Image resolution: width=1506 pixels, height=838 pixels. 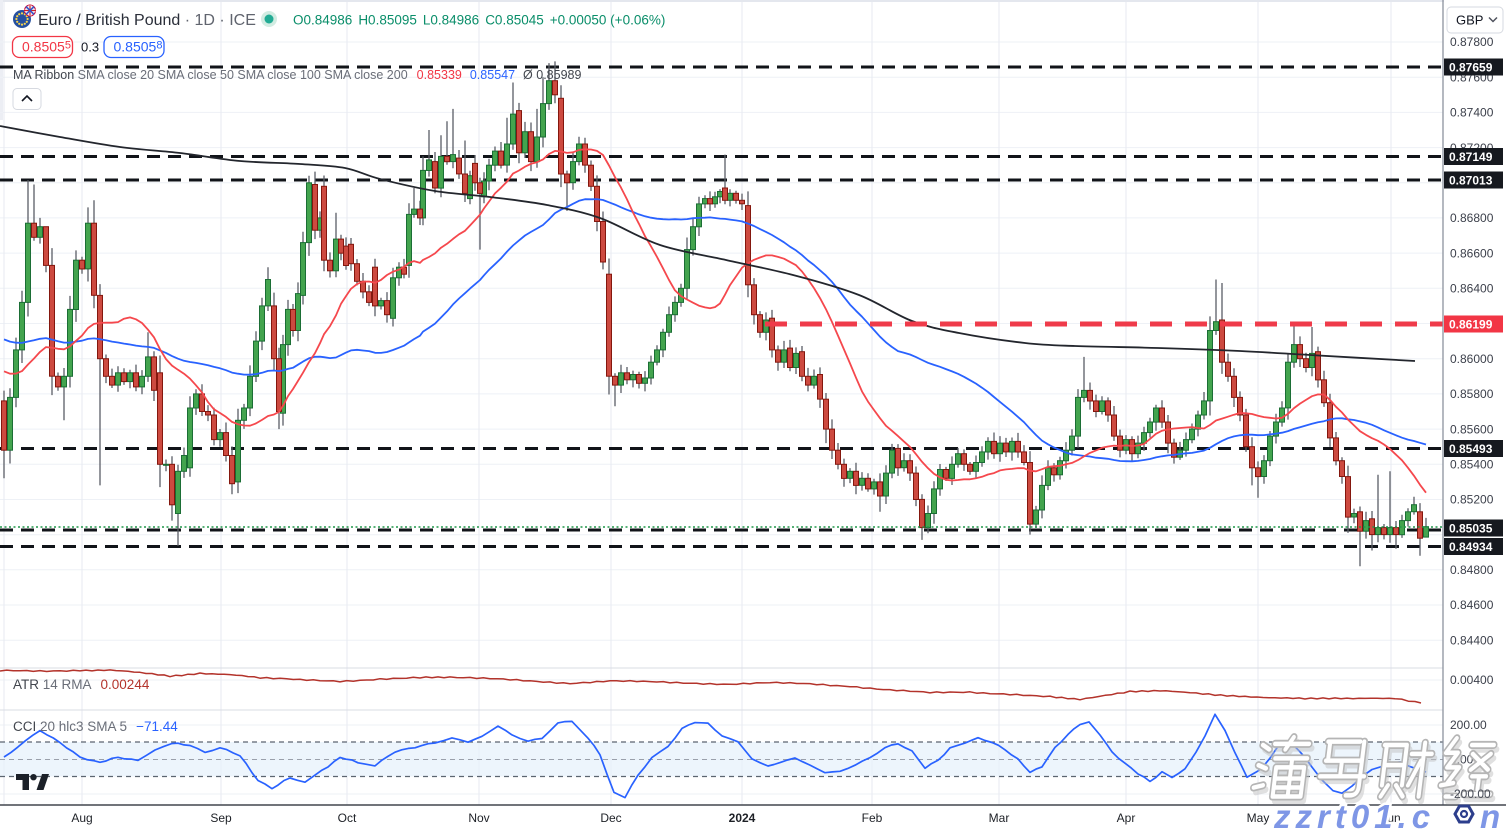 What do you see at coordinates (147, 20) in the screenshot?
I see `svg-text:Euro / British Pound · 1D · IC: Euro / British Pound · 1D · ICE` at bounding box center [147, 20].